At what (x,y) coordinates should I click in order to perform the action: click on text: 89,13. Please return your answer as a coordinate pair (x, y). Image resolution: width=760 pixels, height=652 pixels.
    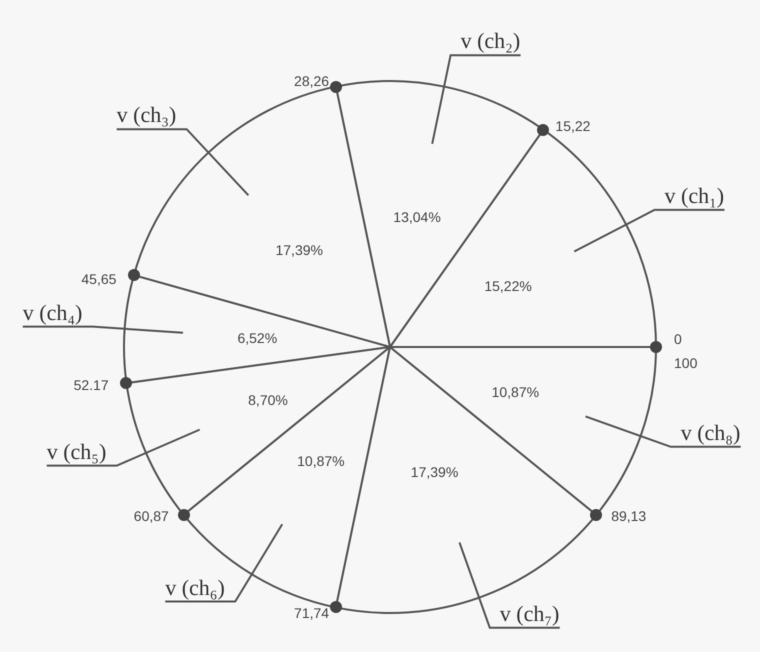
    Looking at the image, I should click on (628, 516).